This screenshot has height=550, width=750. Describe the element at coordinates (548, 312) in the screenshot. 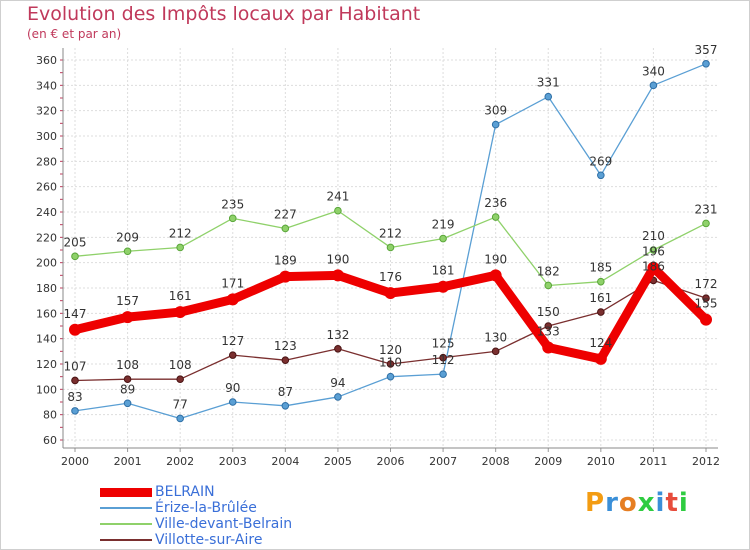

I see `data-label: 150` at that location.